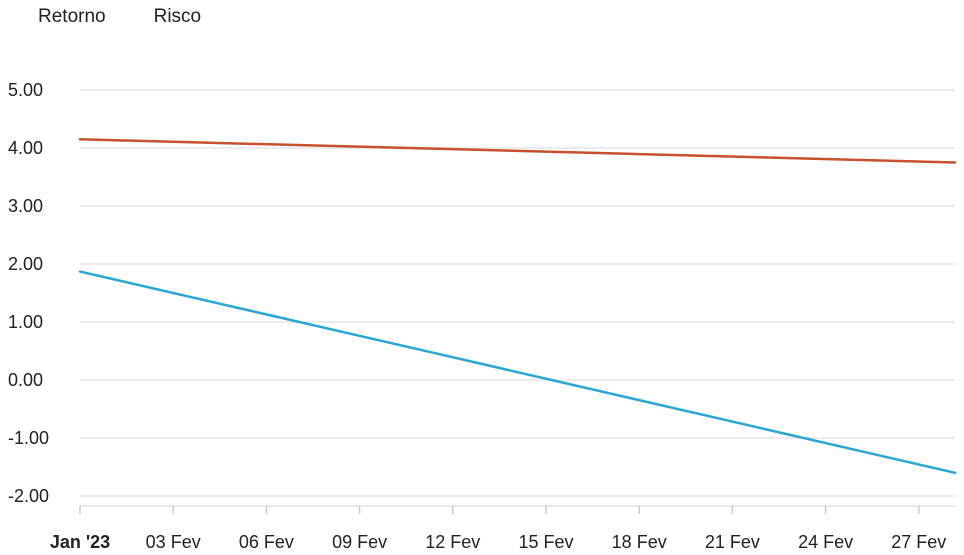 The height and width of the screenshot is (555, 964). Describe the element at coordinates (266, 542) in the screenshot. I see `x-tick-label: 06 Fev` at that location.